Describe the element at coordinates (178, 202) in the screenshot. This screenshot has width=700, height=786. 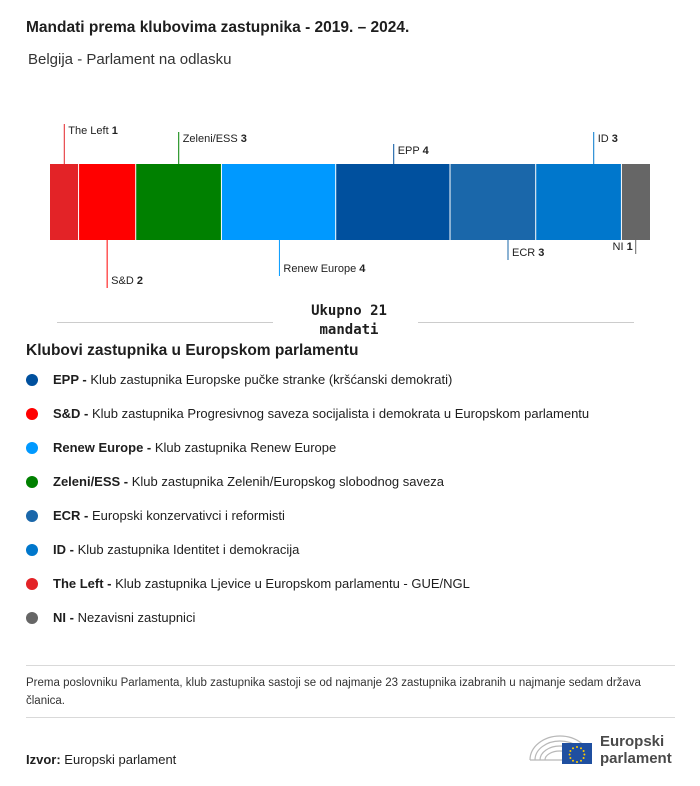
I see `bar-segment-zeleni-ess` at that location.